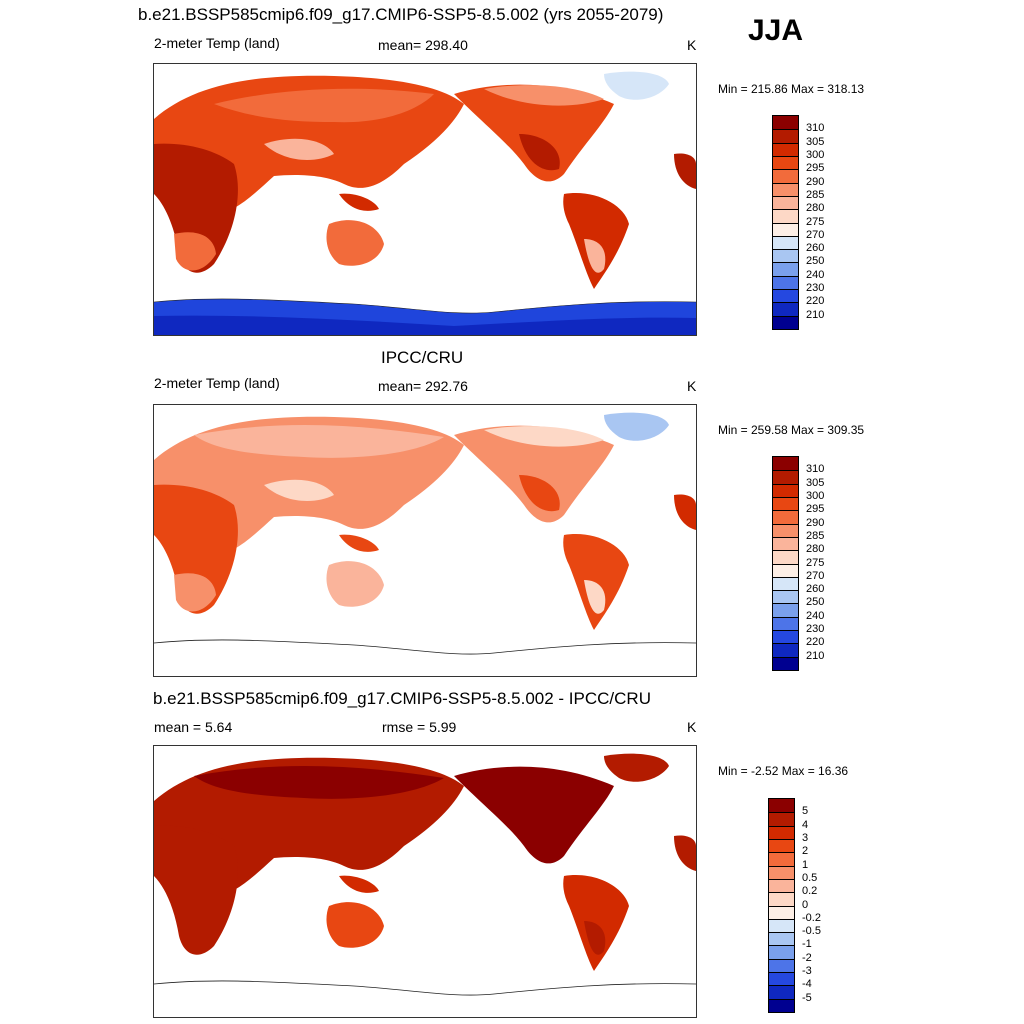  Describe the element at coordinates (783, 771) in the screenshot. I see `panel3-minmax-label: Min = -2.52 Max = 16.36` at that location.